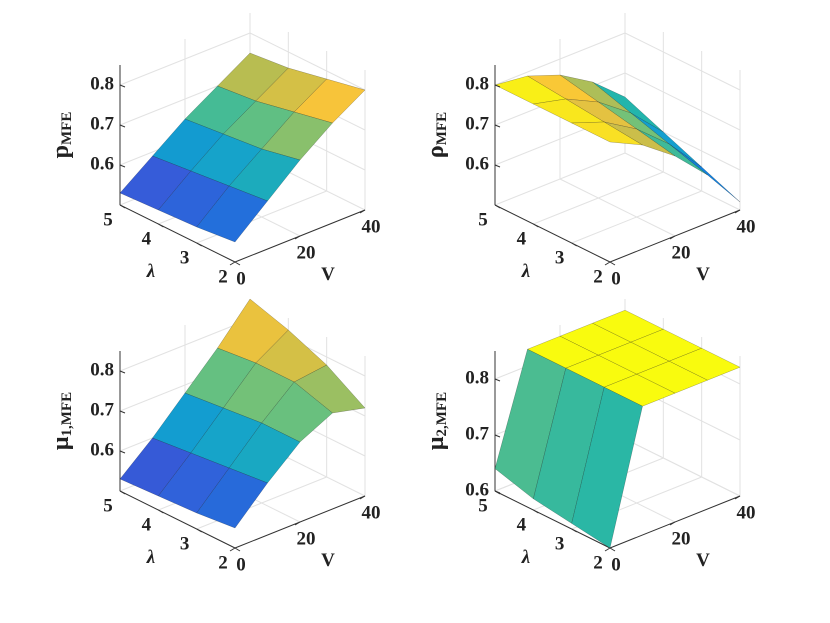  I want to click on z-axis-label: ρMFE, so click(437, 135).